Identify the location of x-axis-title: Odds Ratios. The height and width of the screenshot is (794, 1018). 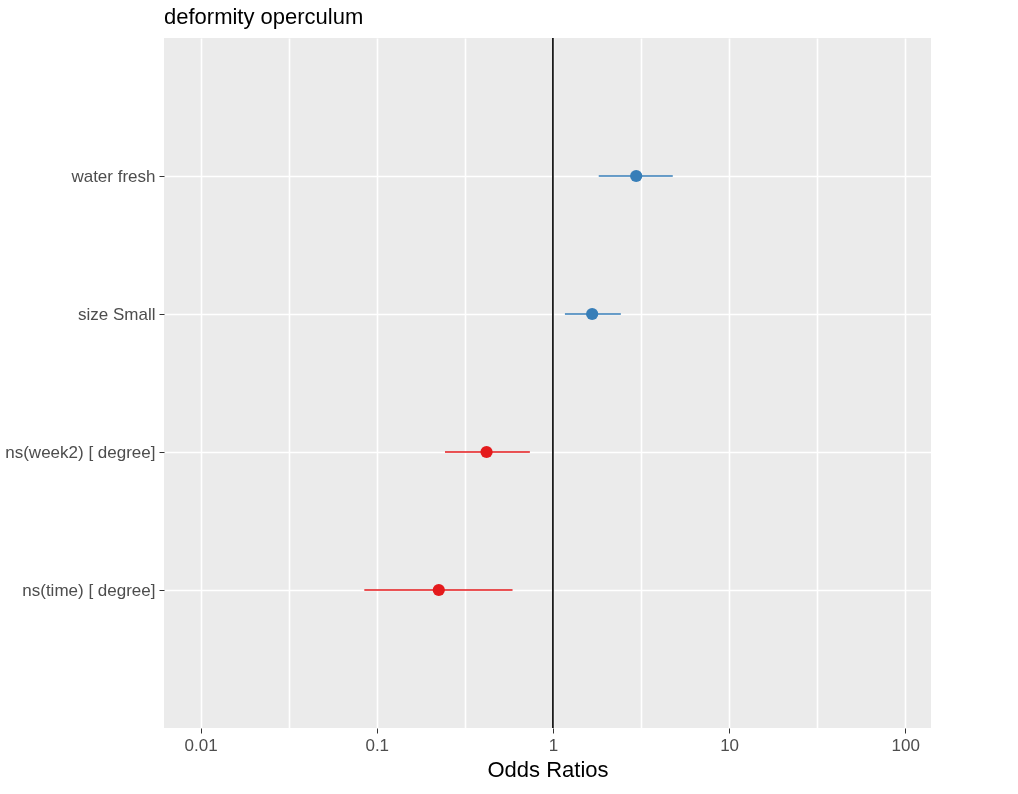
(548, 769).